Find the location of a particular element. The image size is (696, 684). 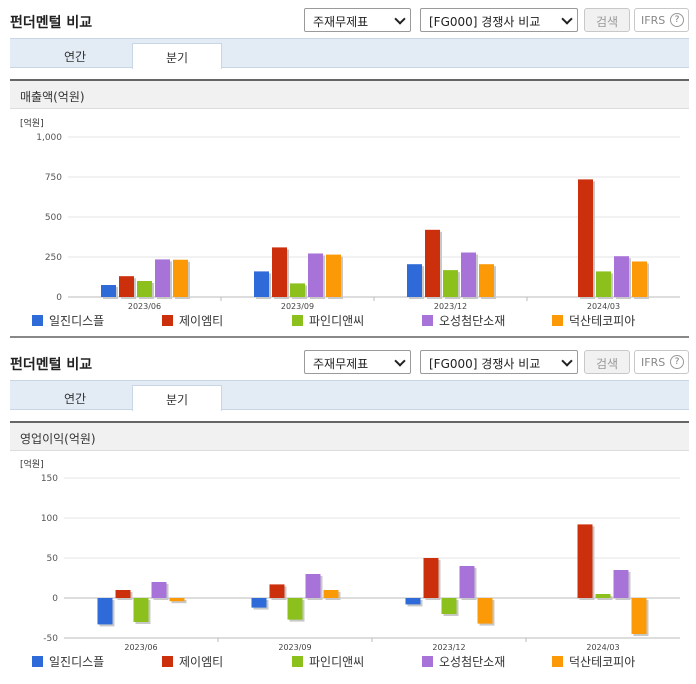

y-axis-unit: [억원] is located at coordinates (32, 464).